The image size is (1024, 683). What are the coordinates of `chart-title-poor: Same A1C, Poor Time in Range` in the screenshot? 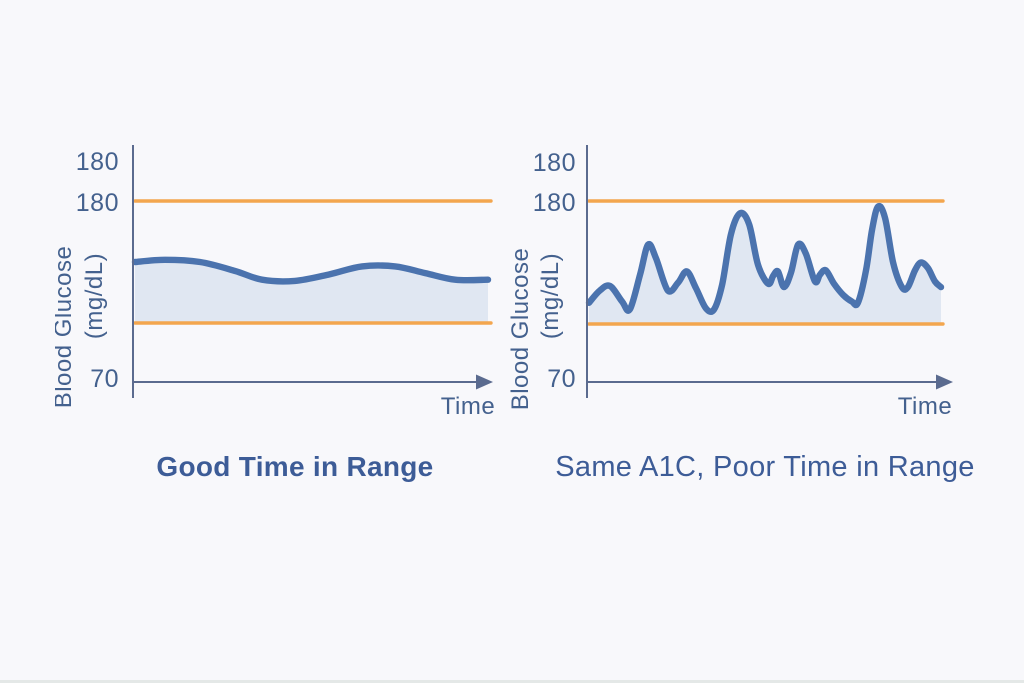 It's located at (765, 467).